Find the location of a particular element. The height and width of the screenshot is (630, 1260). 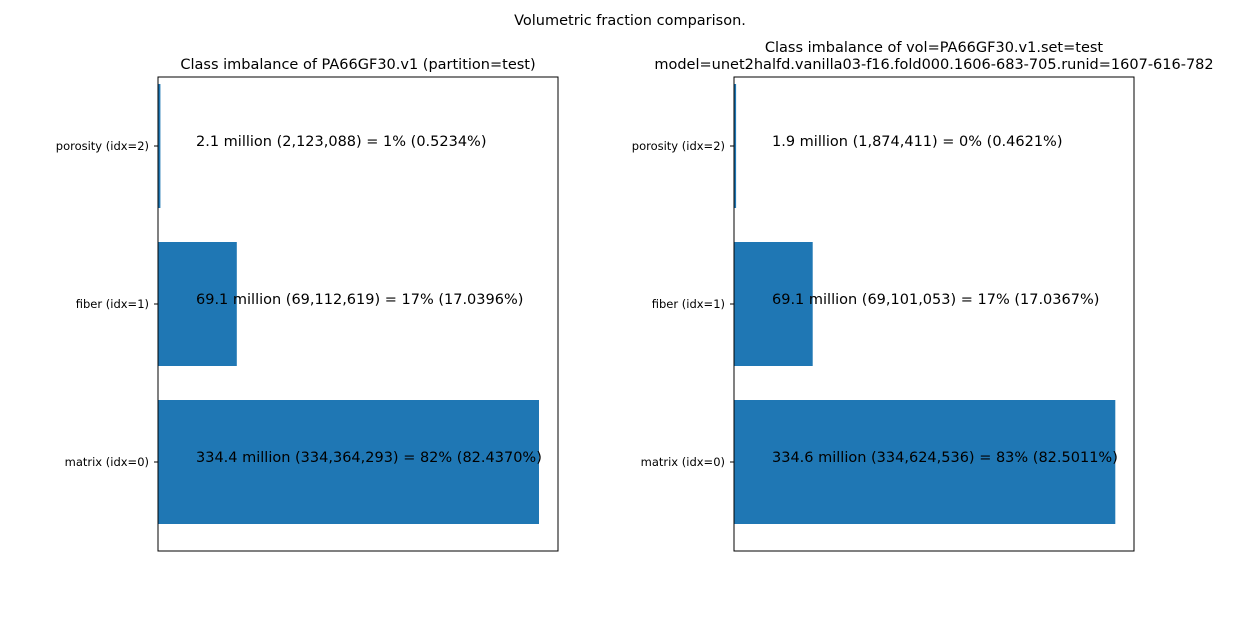

figure-suptitle: Volumetric fraction comparison. is located at coordinates (630, 21).